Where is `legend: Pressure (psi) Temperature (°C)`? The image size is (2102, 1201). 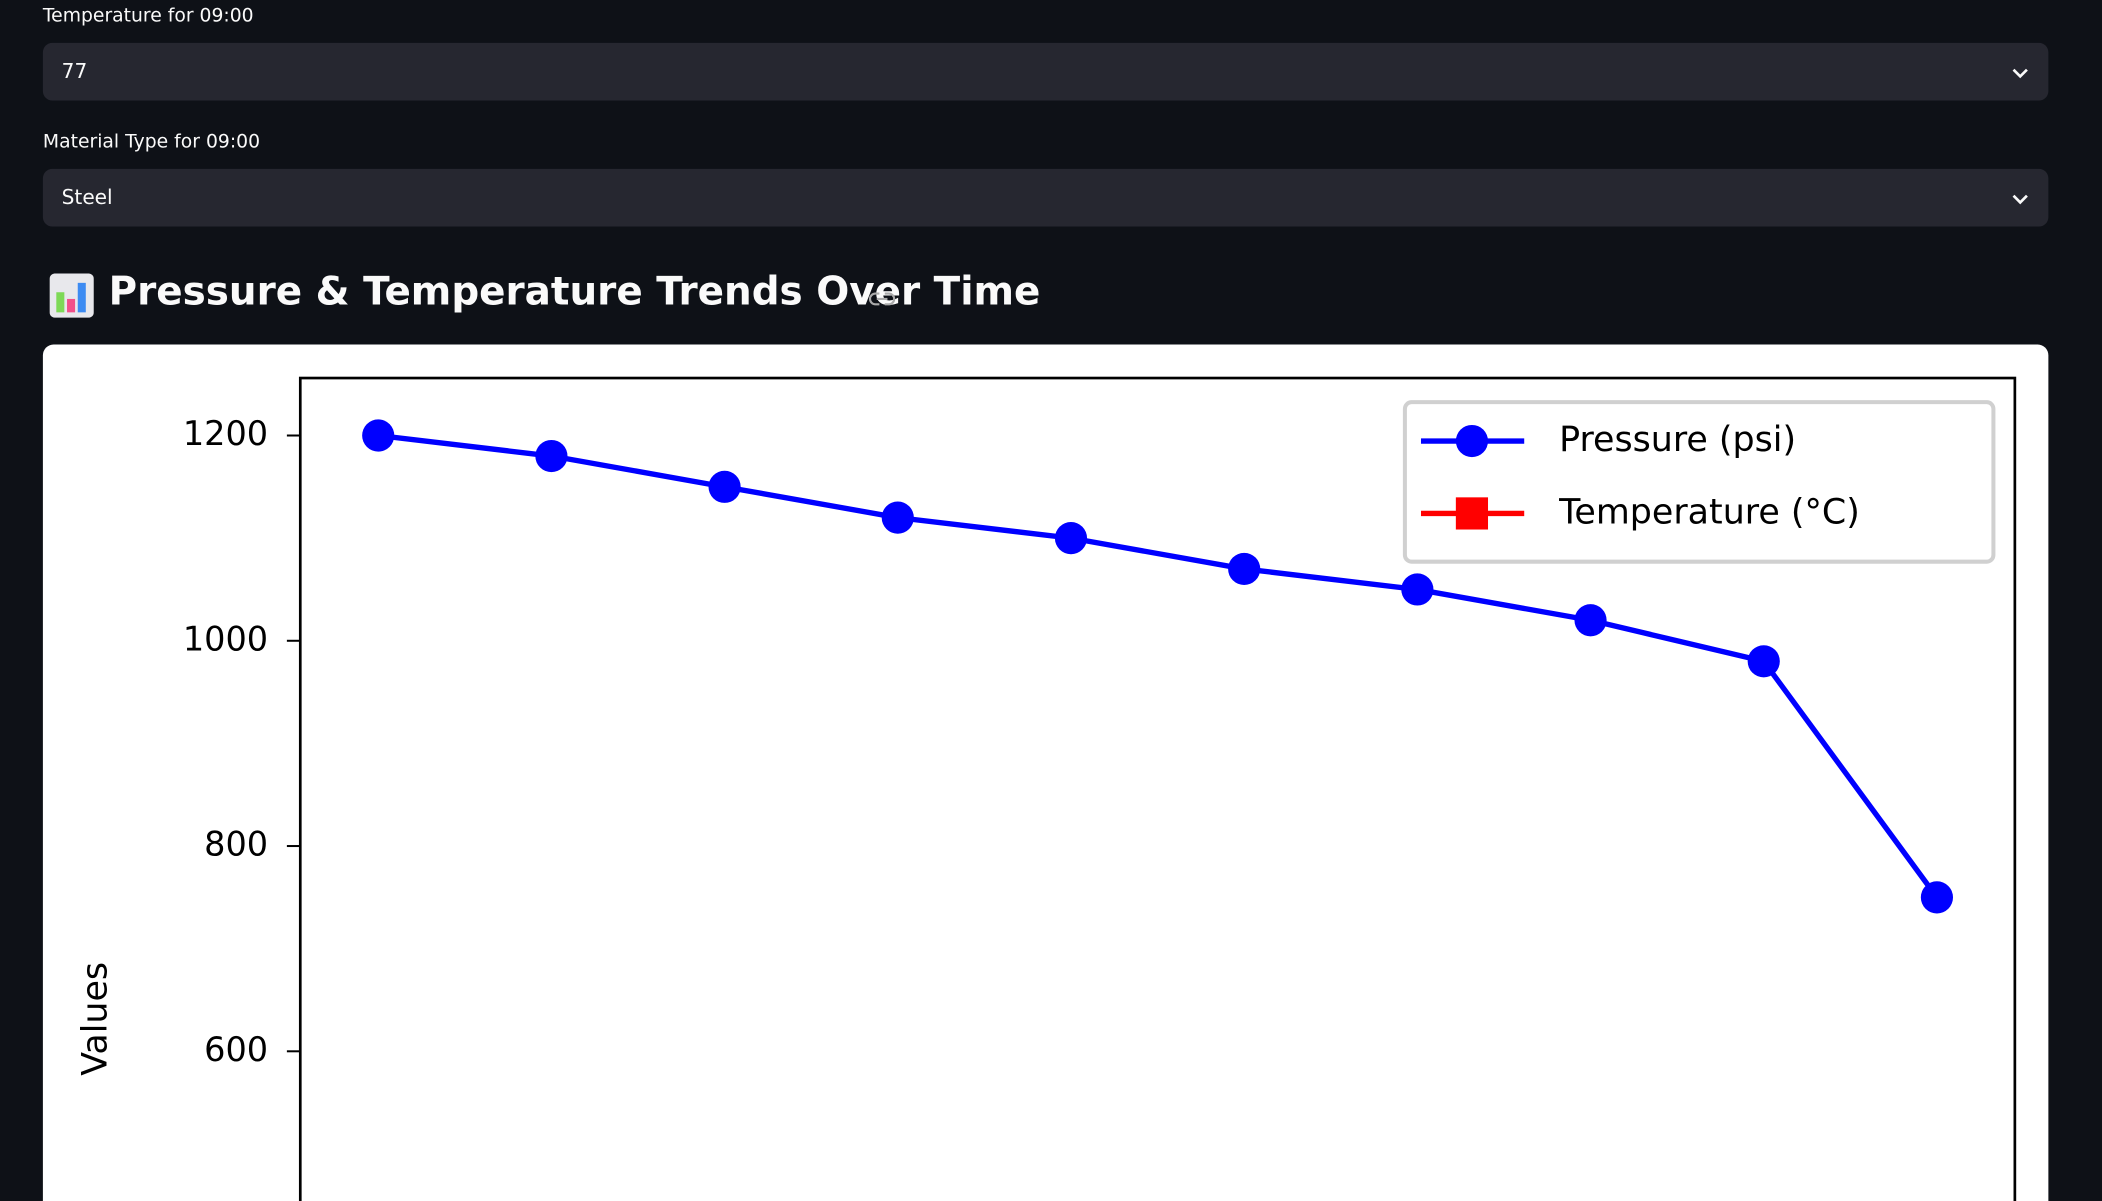
legend: Pressure (psi) Temperature (°C) is located at coordinates (1699, 482).